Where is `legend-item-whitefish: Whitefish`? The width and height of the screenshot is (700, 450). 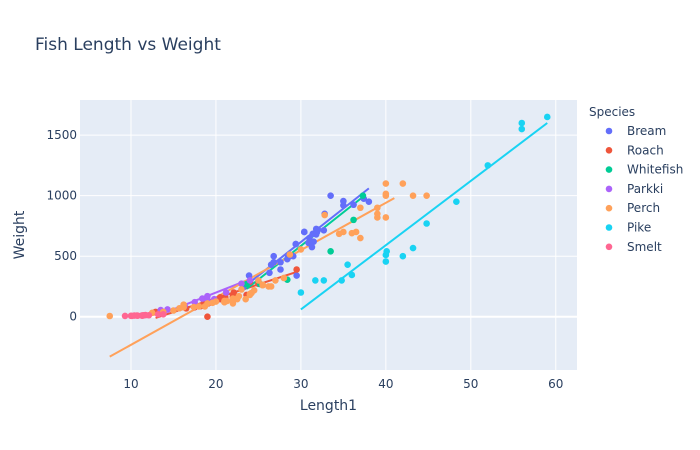
legend-item-whitefish: Whitefish is located at coordinates (655, 170).